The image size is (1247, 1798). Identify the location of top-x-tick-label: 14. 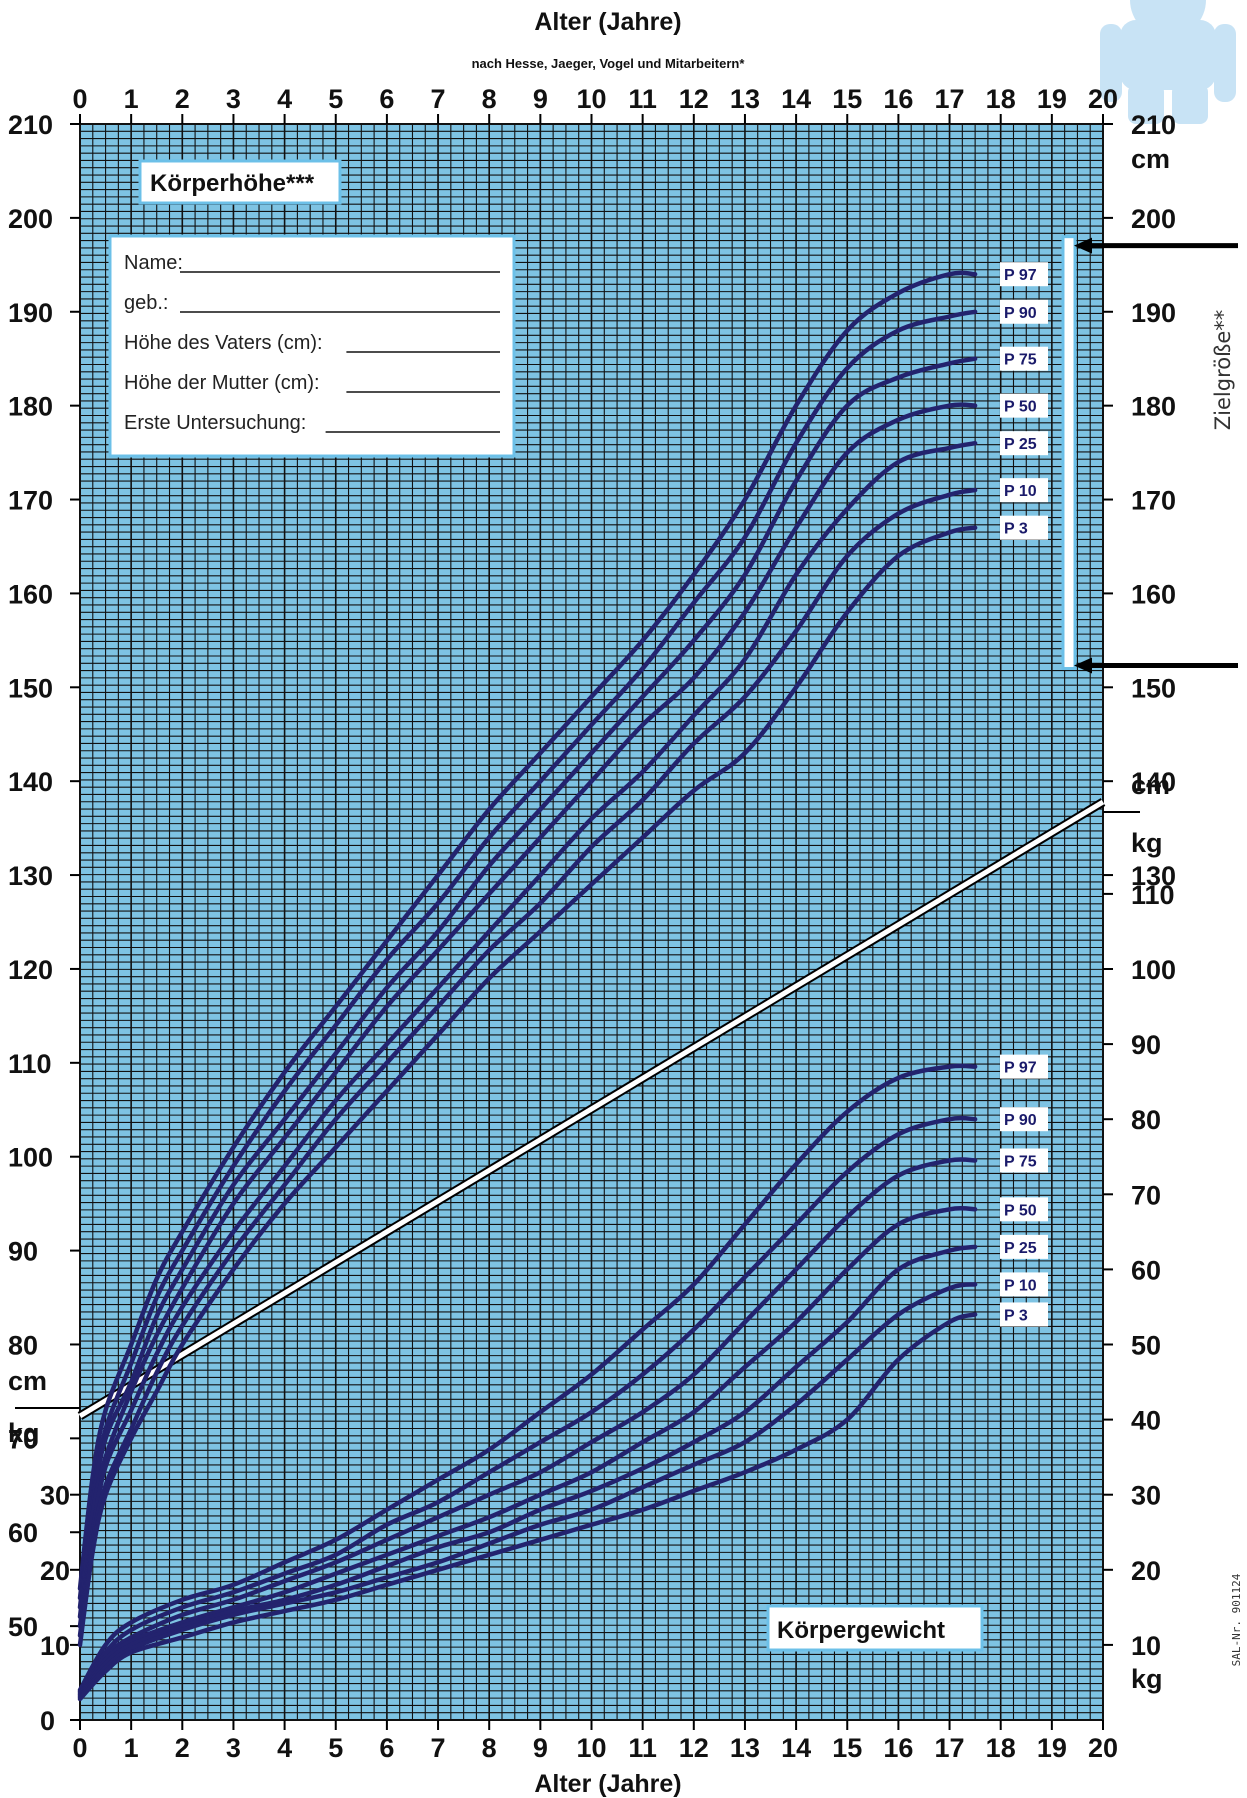
(796, 99).